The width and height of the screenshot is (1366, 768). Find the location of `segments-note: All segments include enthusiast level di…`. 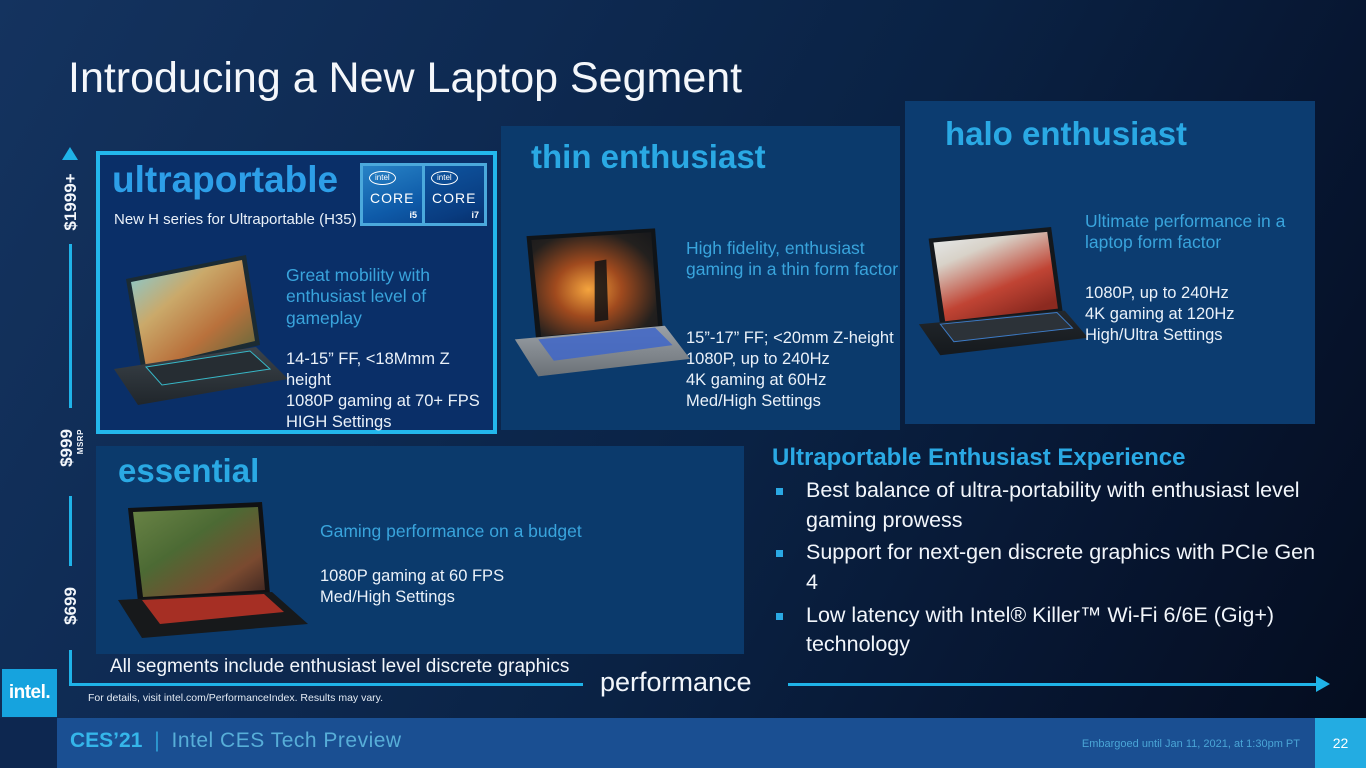

segments-note: All segments include enthusiast level di… is located at coordinates (340, 666).